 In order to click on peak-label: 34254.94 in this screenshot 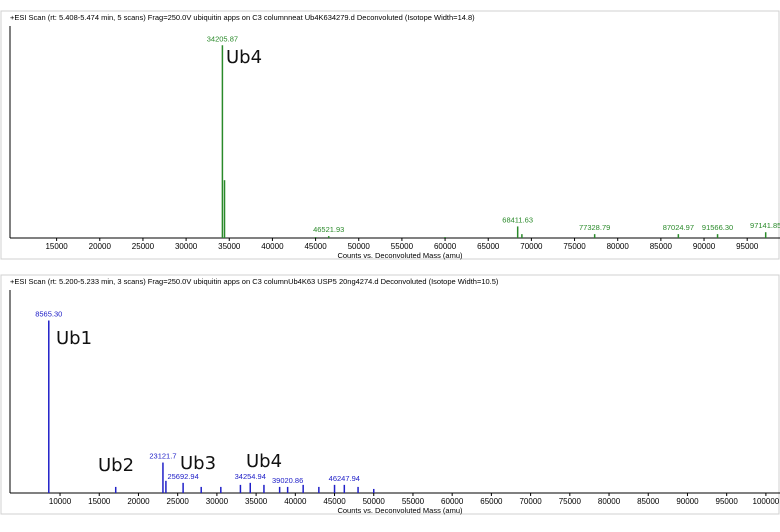, I will do `click(250, 476)`.